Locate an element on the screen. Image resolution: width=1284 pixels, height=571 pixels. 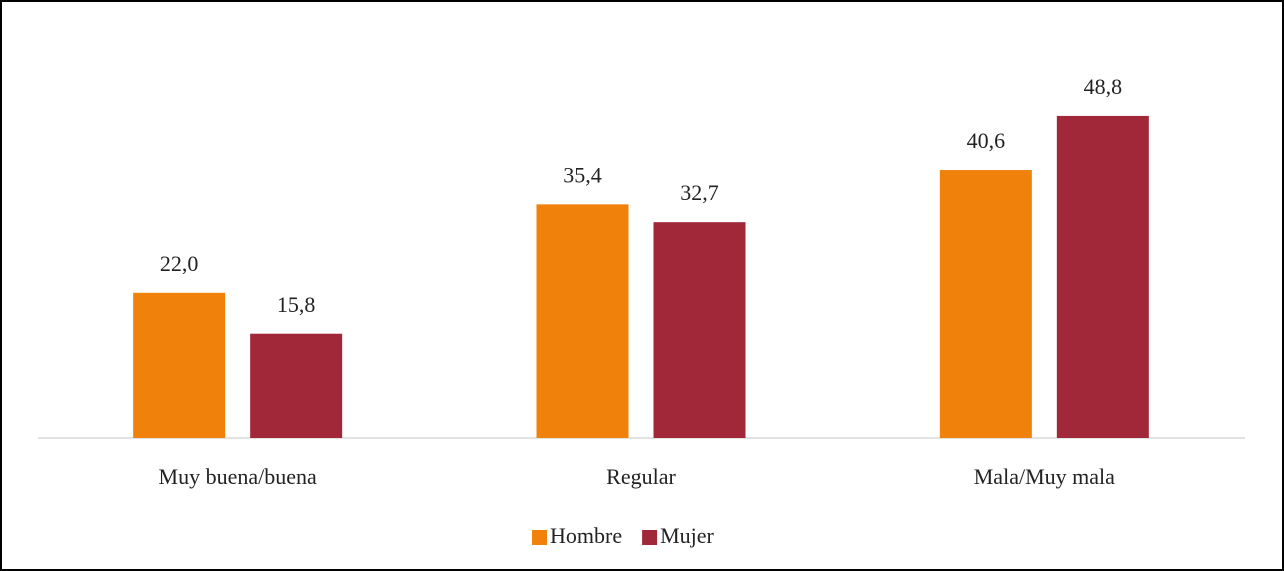
legend-label: Hombre is located at coordinates (586, 535).